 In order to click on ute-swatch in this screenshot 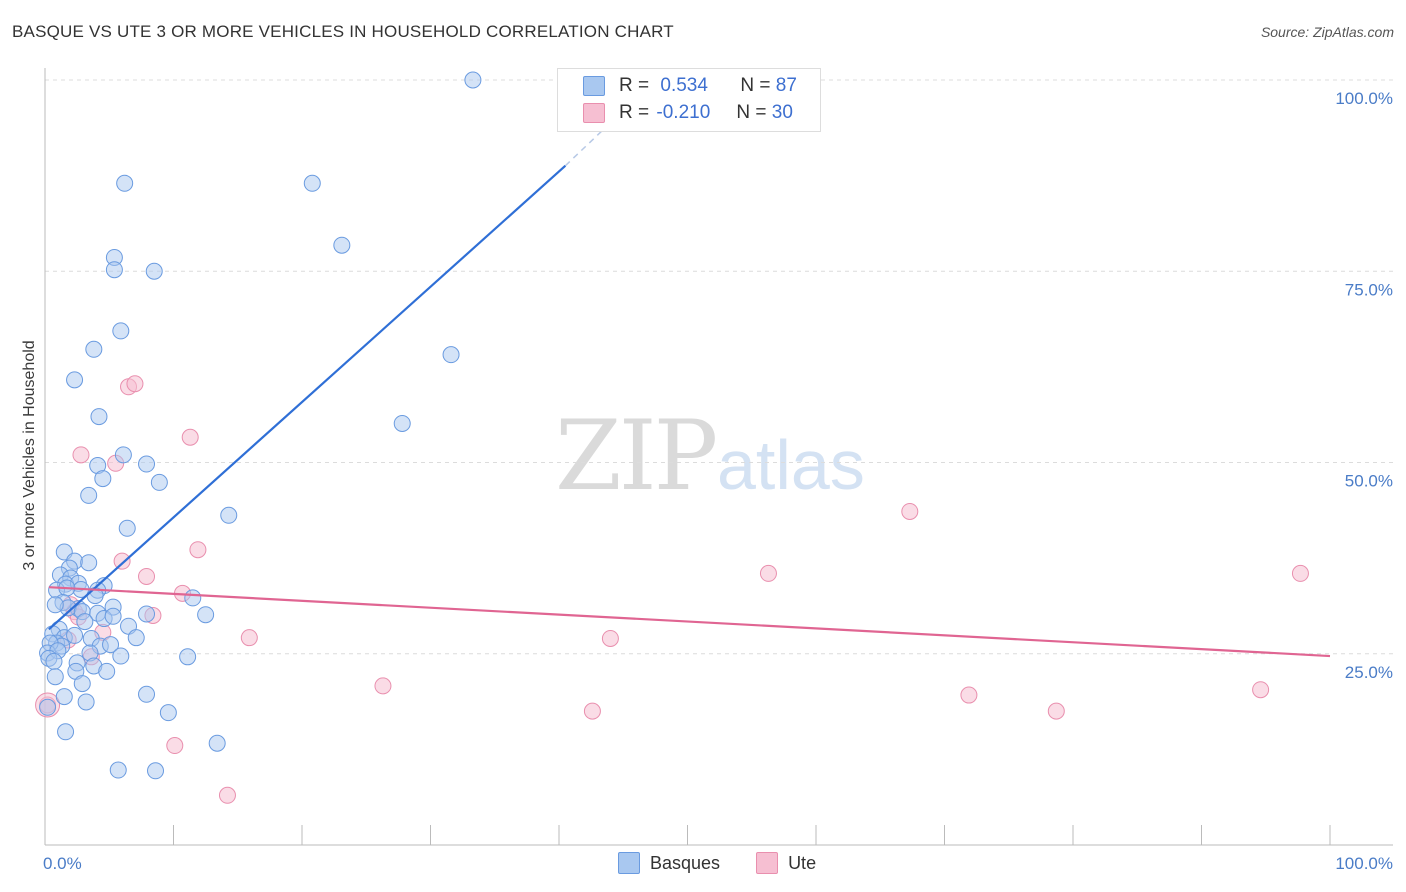, I will do `click(594, 113)`.